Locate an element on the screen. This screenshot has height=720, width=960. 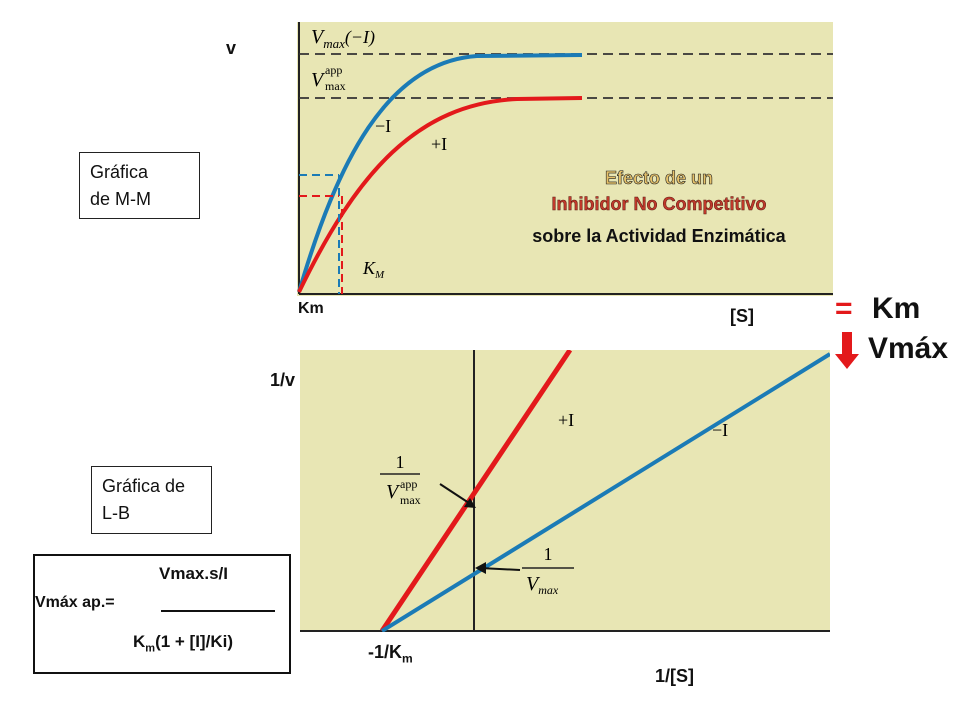
lb-line-minus-label: −I is located at coordinates (720, 430).